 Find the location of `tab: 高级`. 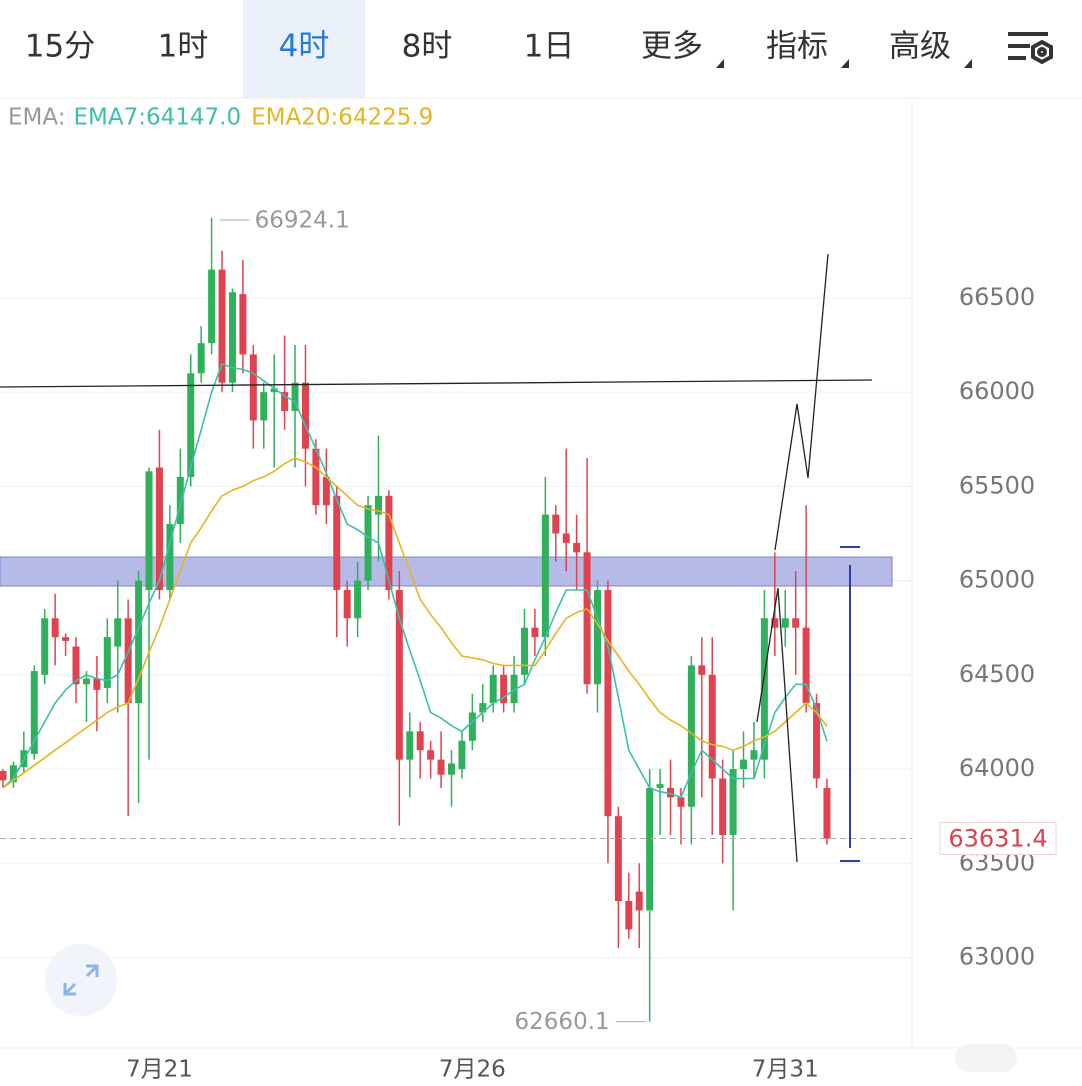

tab: 高级 is located at coordinates (920, 47).